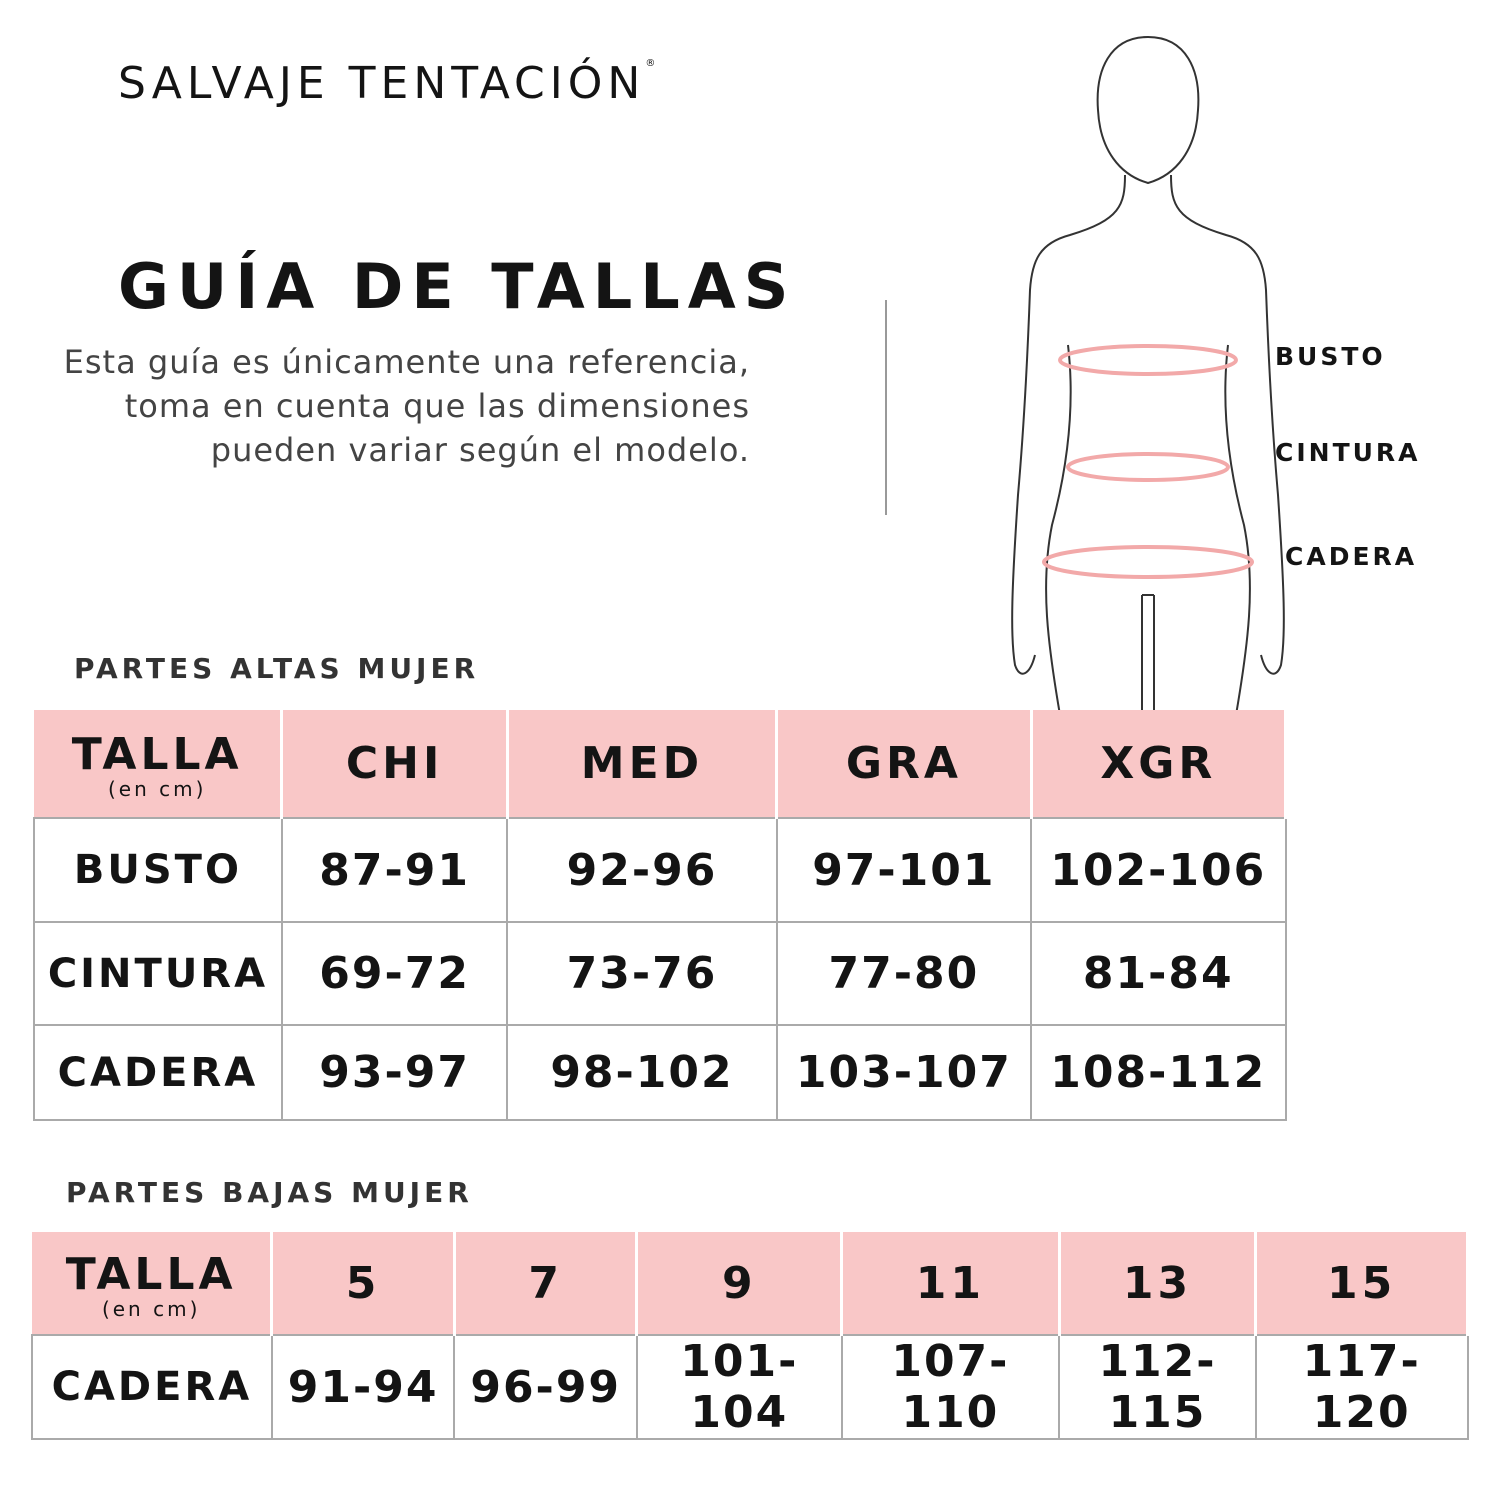 The width and height of the screenshot is (1500, 1500). I want to click on table-cell: 96-99, so click(545, 1387).